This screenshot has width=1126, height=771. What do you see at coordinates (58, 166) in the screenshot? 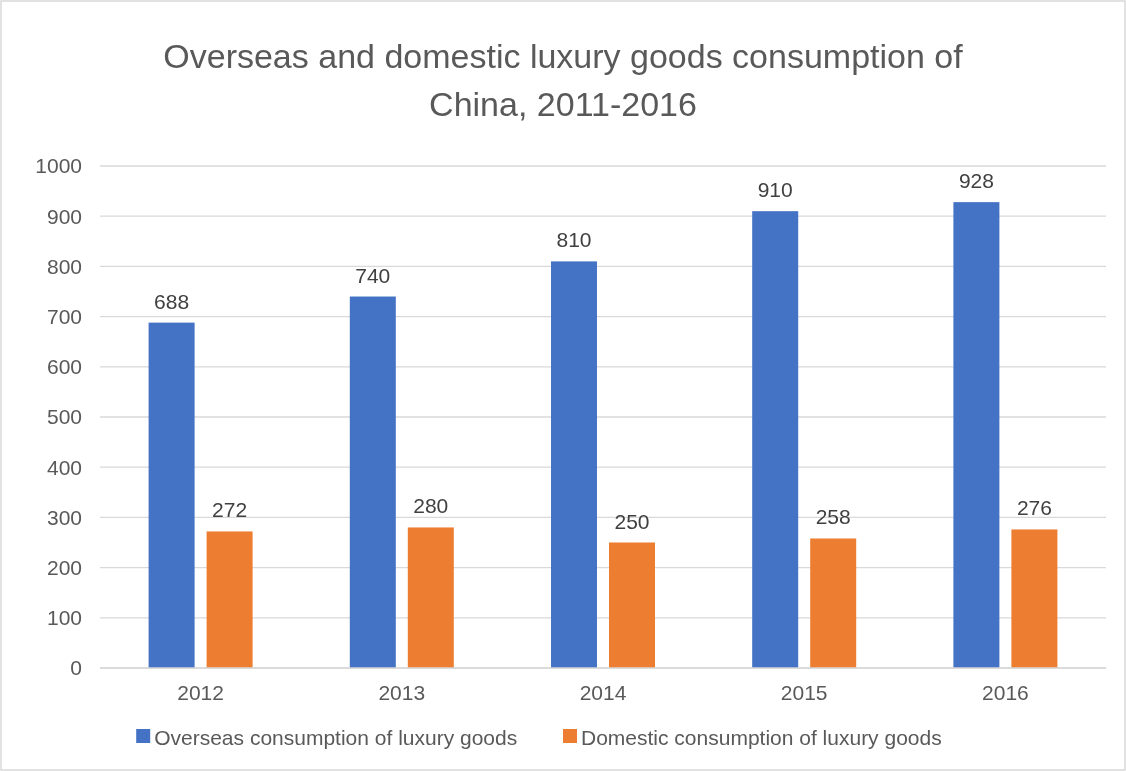
I see `y-tick-label: 1000` at bounding box center [58, 166].